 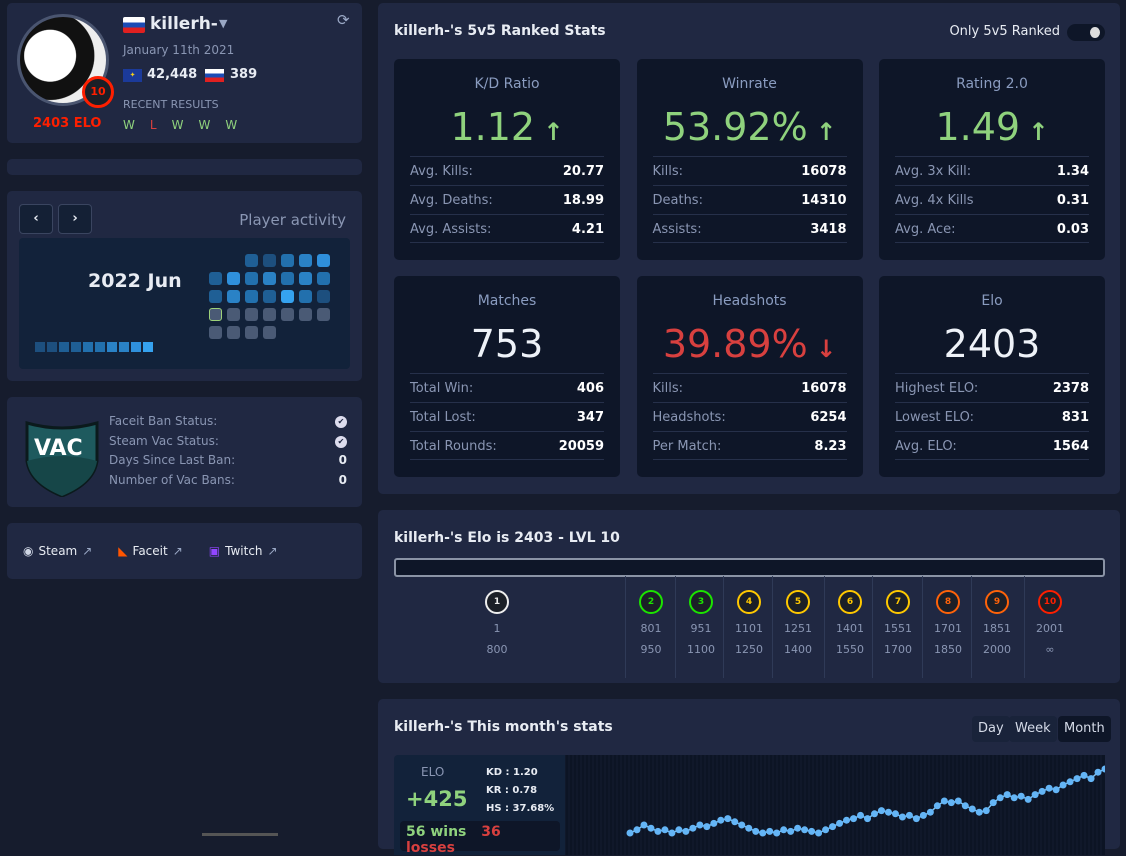 What do you see at coordinates (343, 20) in the screenshot?
I see `refresh-icon: ⟳` at bounding box center [343, 20].